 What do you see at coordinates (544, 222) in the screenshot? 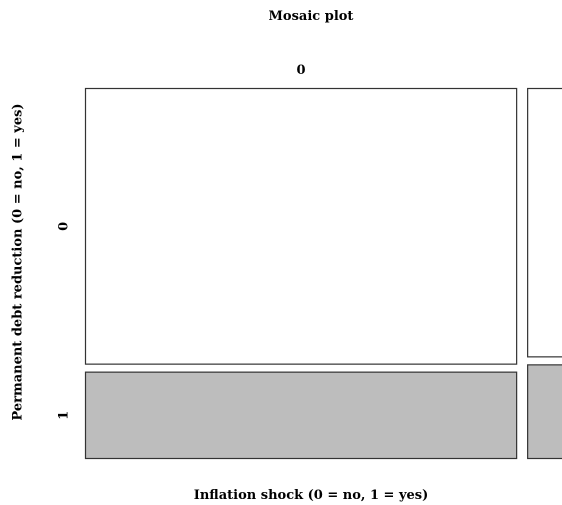
I see `mosaic-tile-x1-y0` at bounding box center [544, 222].